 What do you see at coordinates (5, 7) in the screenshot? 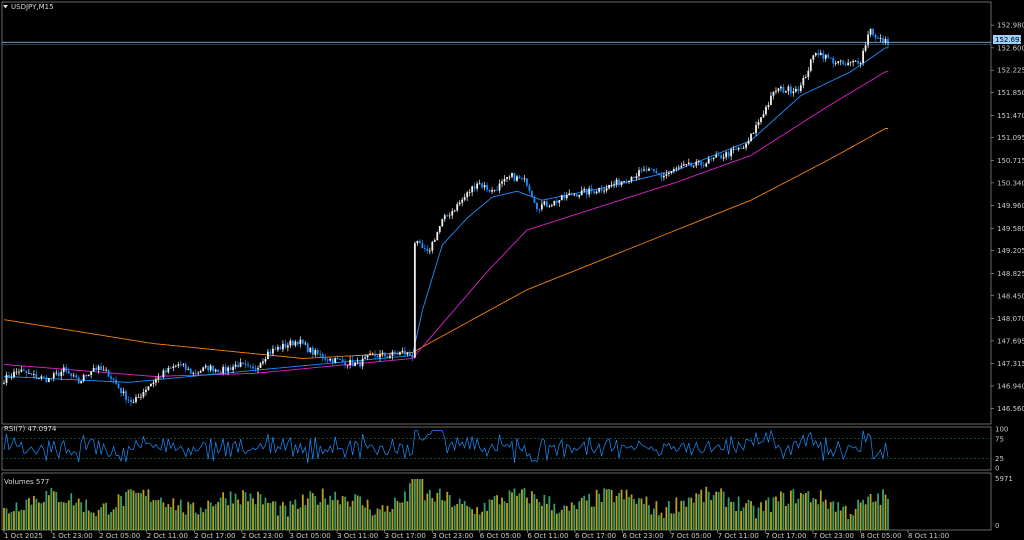
I see `triangle-down-icon` at bounding box center [5, 7].